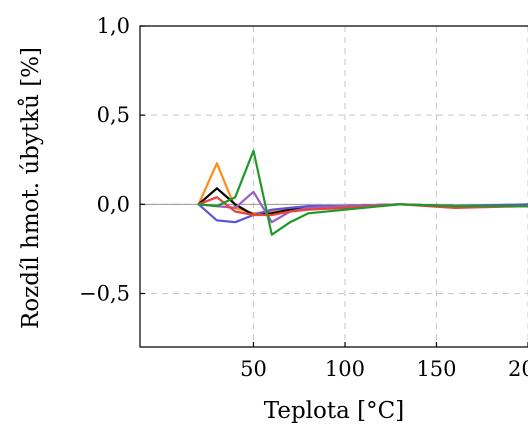 The width and height of the screenshot is (528, 434). What do you see at coordinates (436, 369) in the screenshot?
I see `x-tick-label: 150` at bounding box center [436, 369].